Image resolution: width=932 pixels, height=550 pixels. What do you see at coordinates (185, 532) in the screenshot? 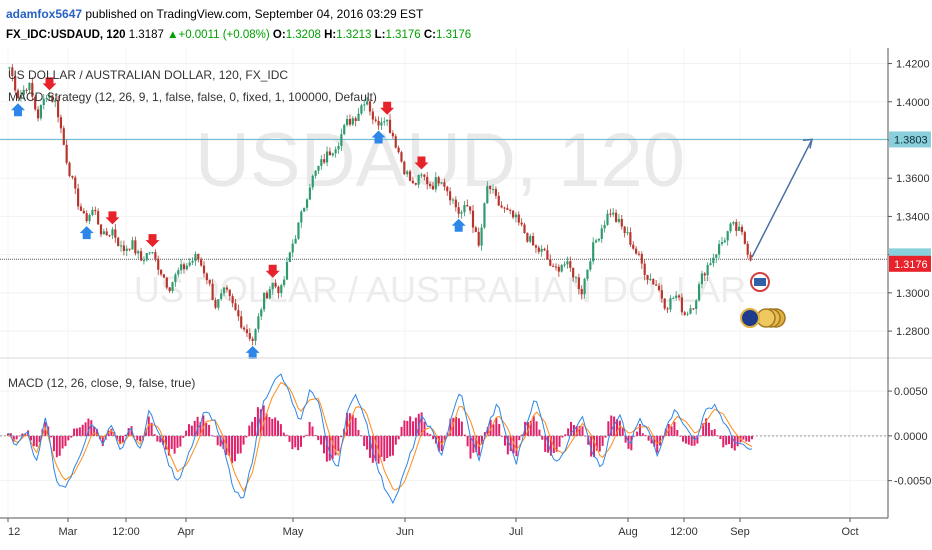
I see `time-tick-label: Apr` at bounding box center [185, 532].